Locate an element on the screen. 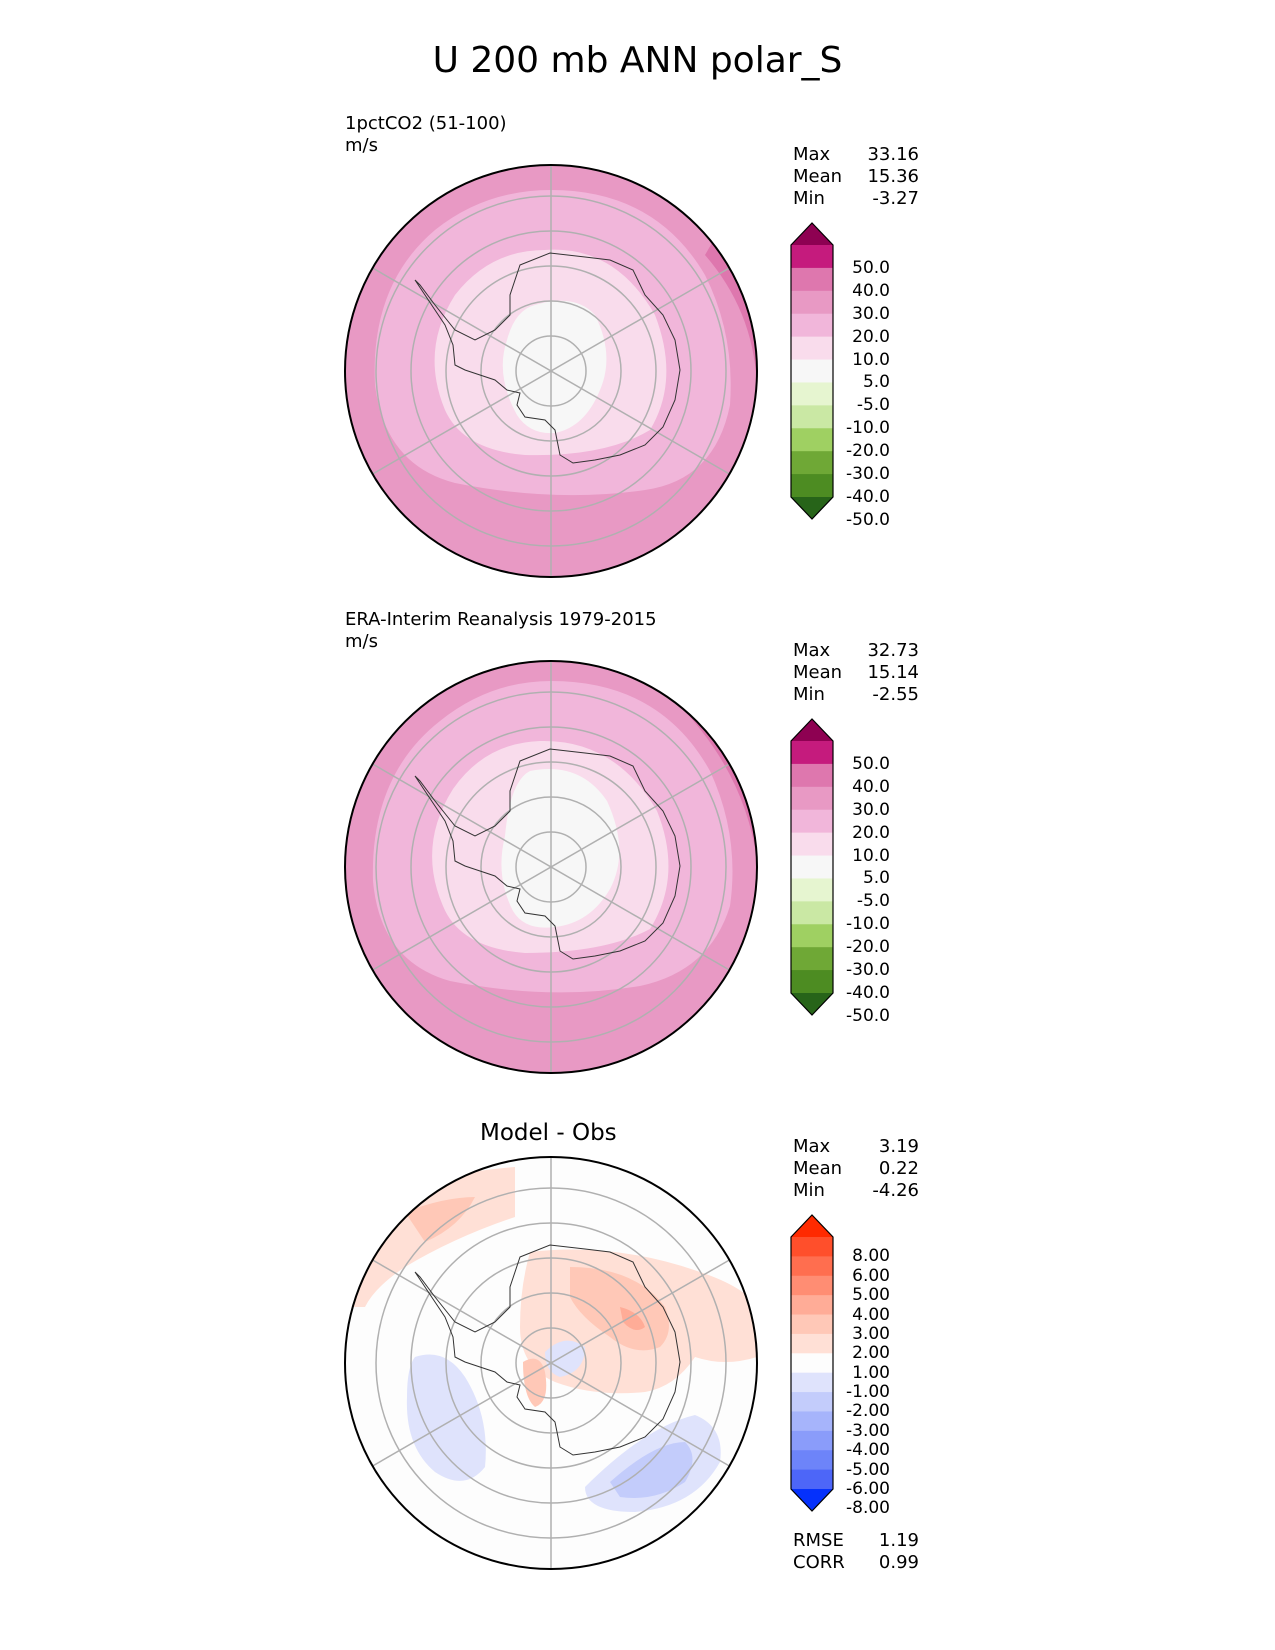  colorbar-tick-label: -6.00 is located at coordinates (868, 1489).